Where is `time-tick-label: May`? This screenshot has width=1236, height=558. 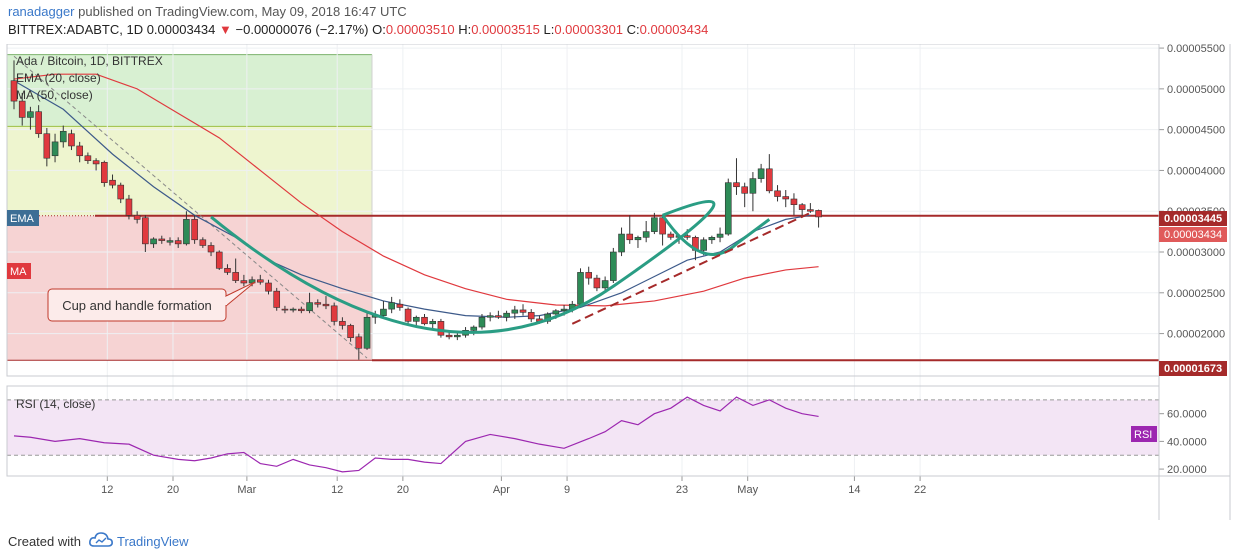 time-tick-label: May is located at coordinates (747, 490).